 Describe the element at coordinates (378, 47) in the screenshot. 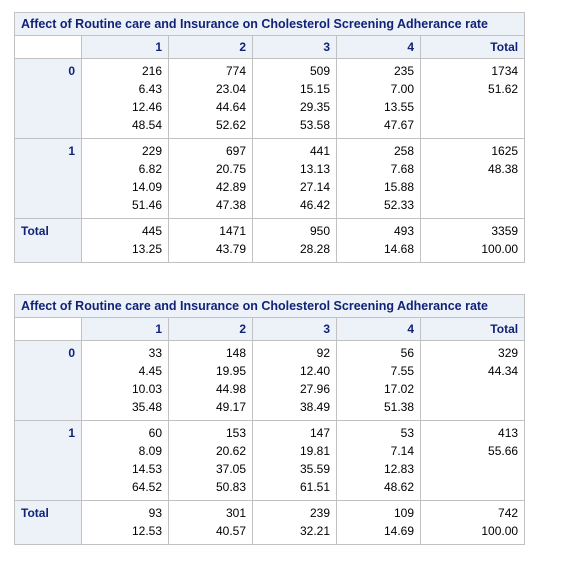

I see `column-header: 4` at that location.